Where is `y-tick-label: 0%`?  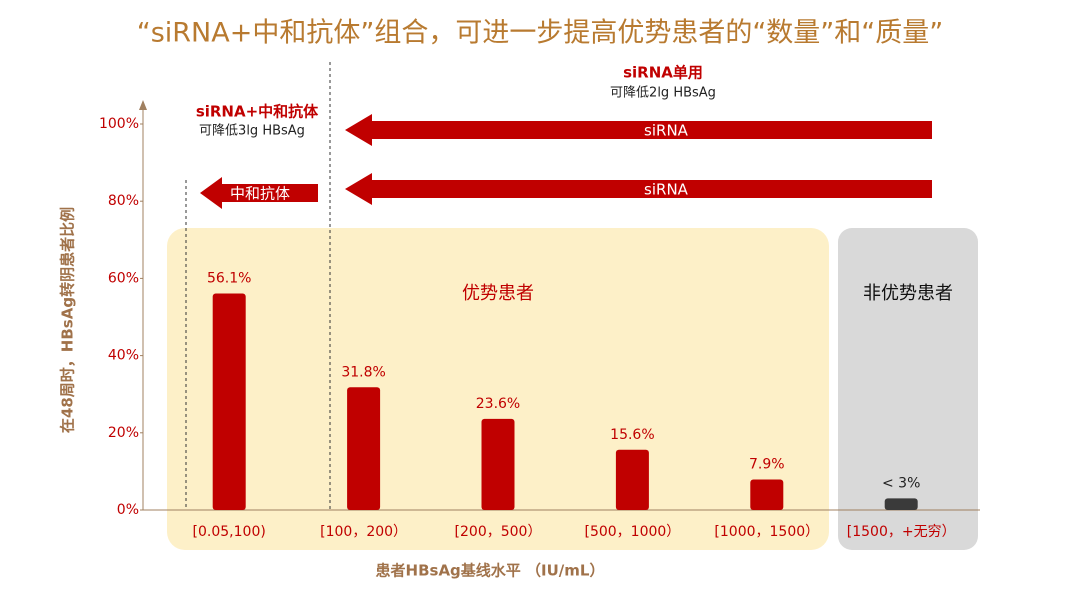 y-tick-label: 0% is located at coordinates (128, 510).